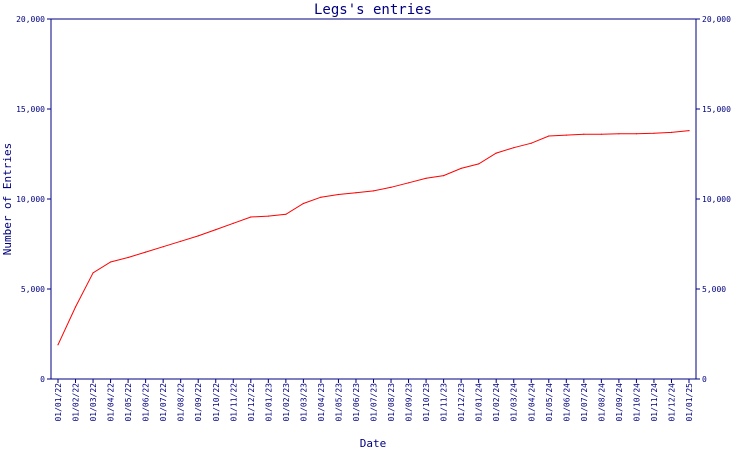 The height and width of the screenshot is (450, 750). Describe the element at coordinates (181, 402) in the screenshot. I see `x-tick-label: 01/08/22` at that location.